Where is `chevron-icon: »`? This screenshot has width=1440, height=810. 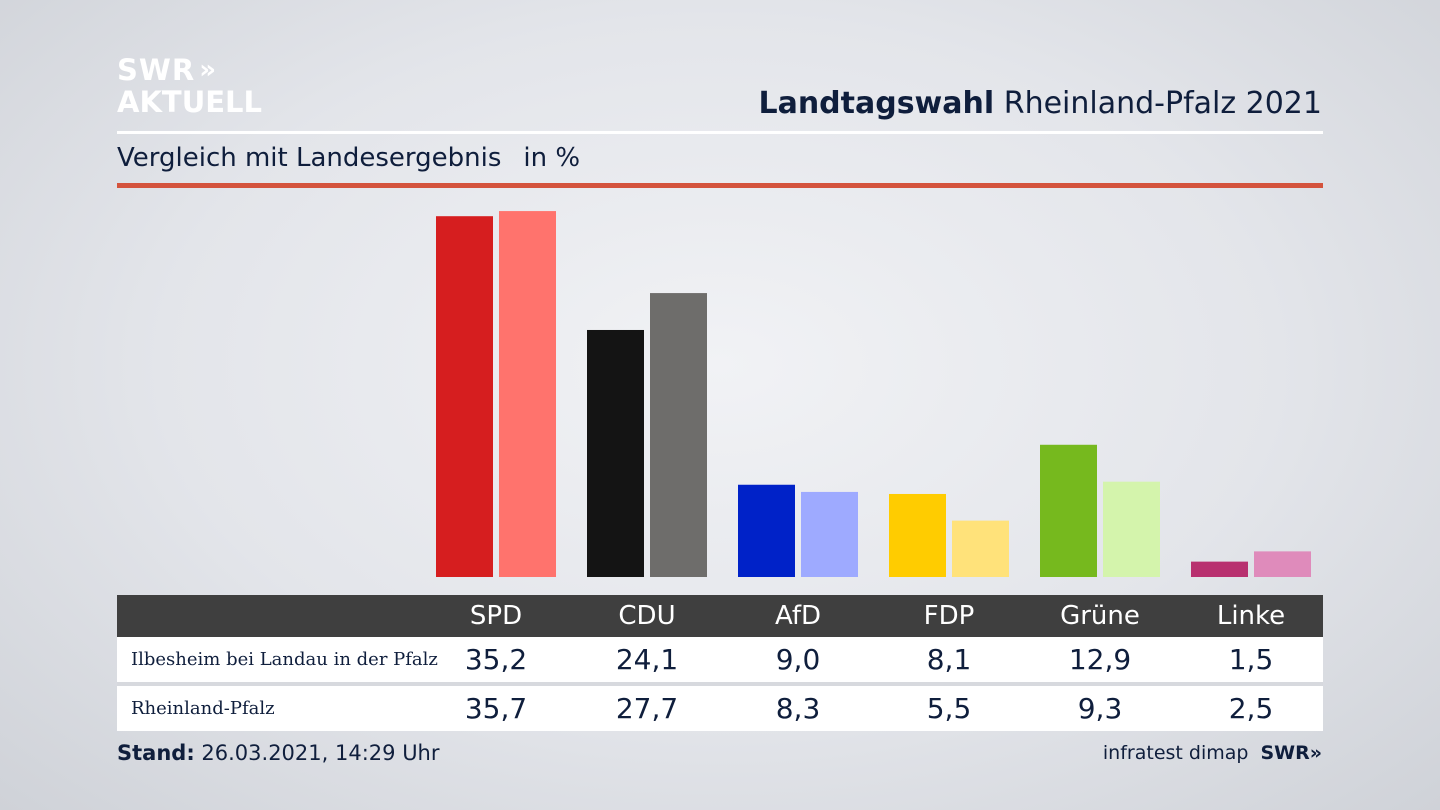
chevron-icon: » is located at coordinates (207, 70).